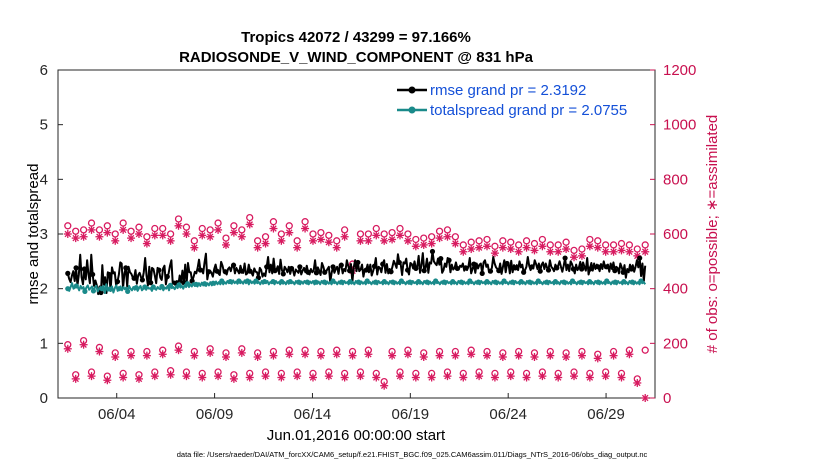 The width and height of the screenshot is (830, 470). Describe the element at coordinates (44, 179) in the screenshot. I see `y-tick-label-left: 4` at that location.